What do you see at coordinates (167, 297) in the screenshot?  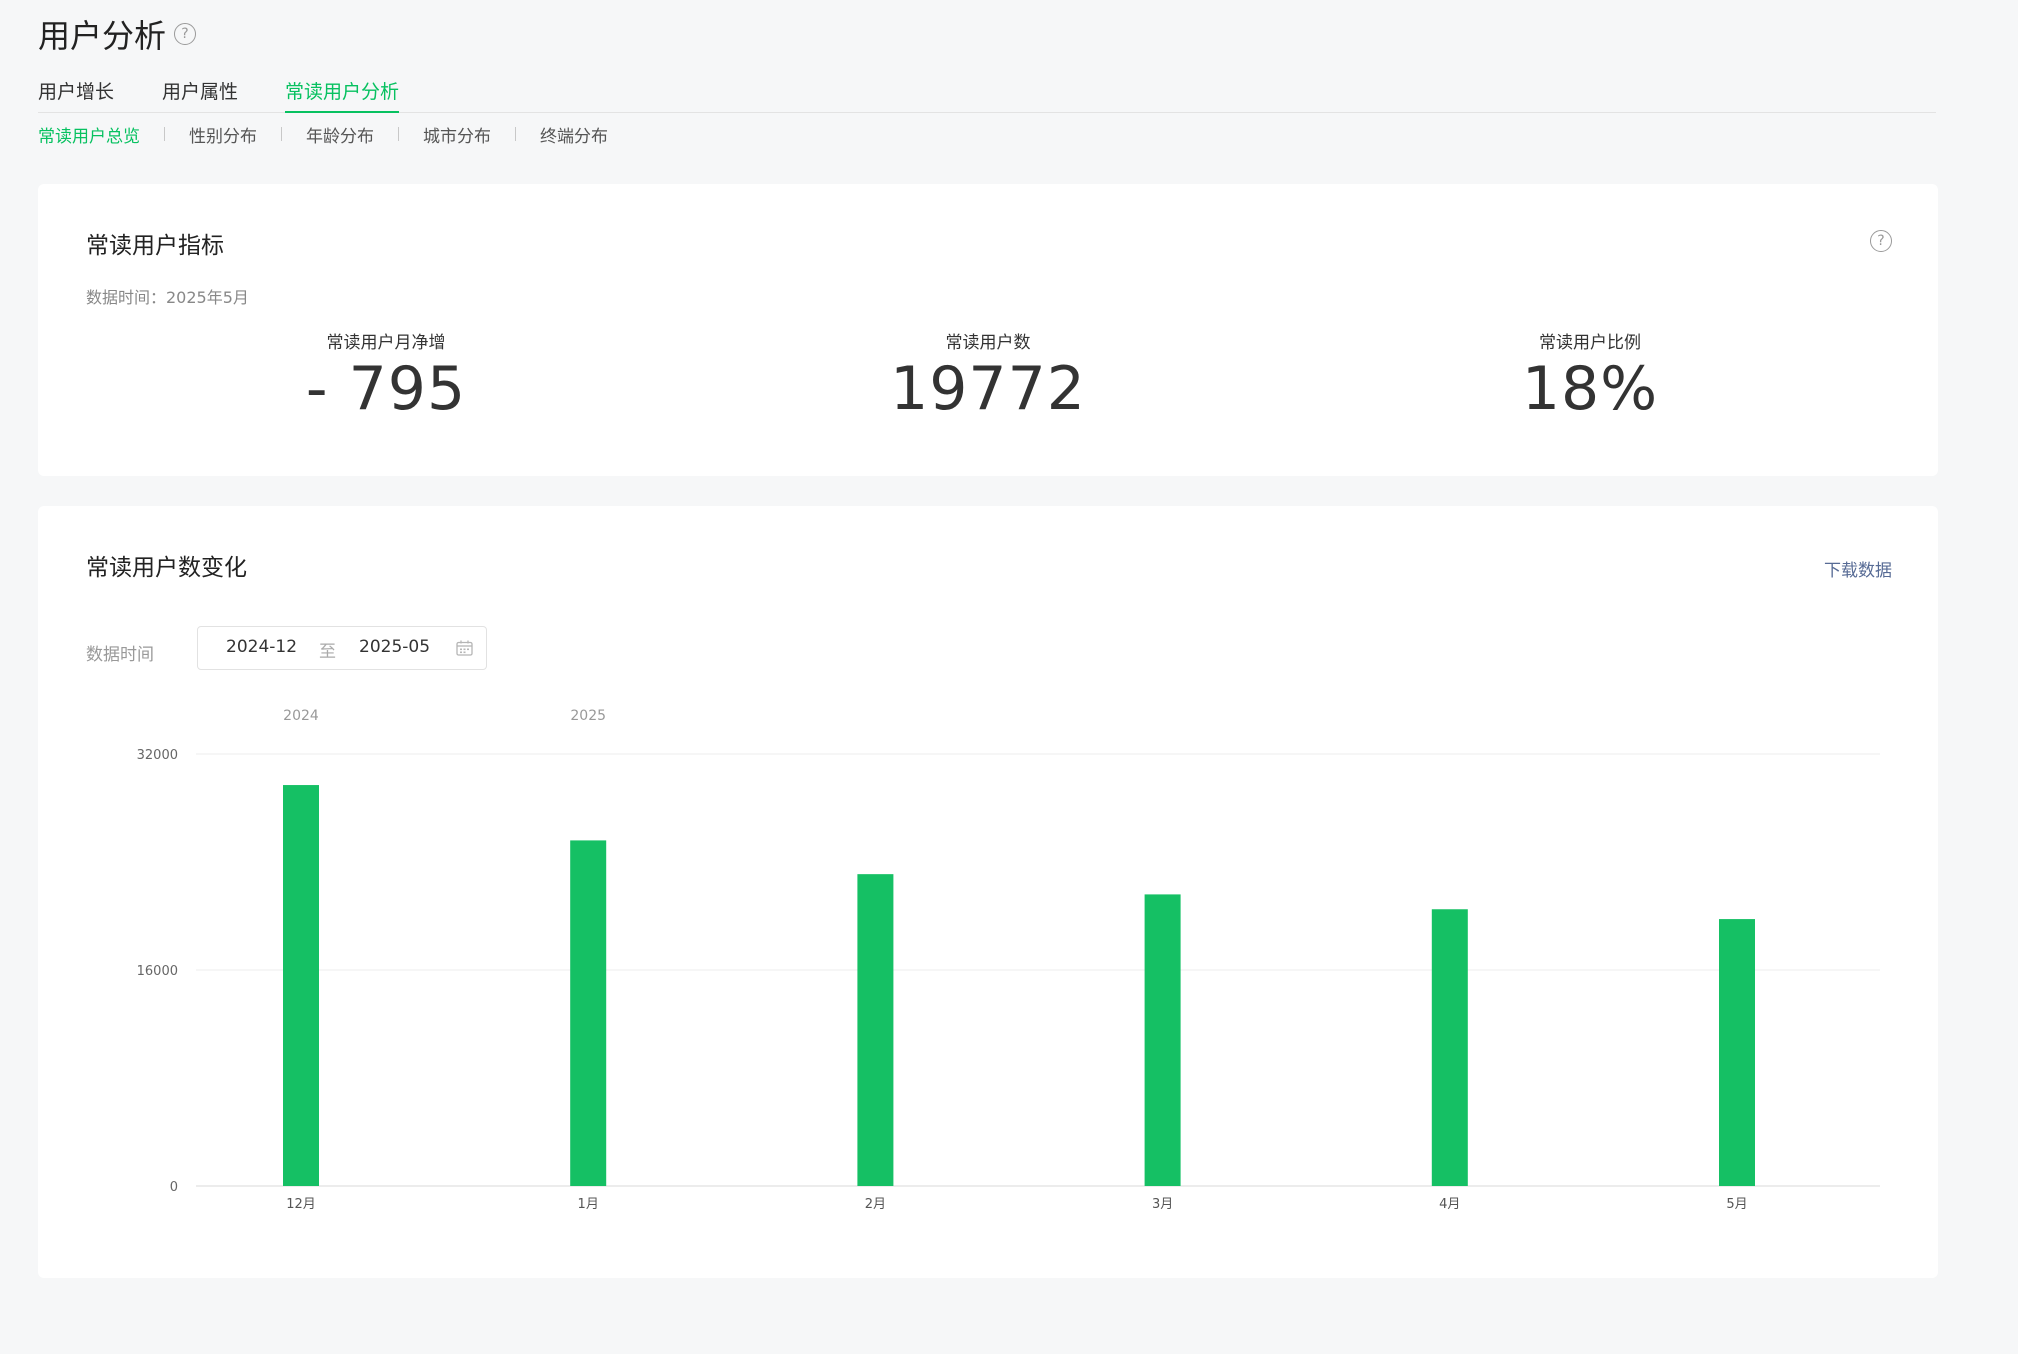 I see `data-time-label: 数据时间：2025年5月` at bounding box center [167, 297].